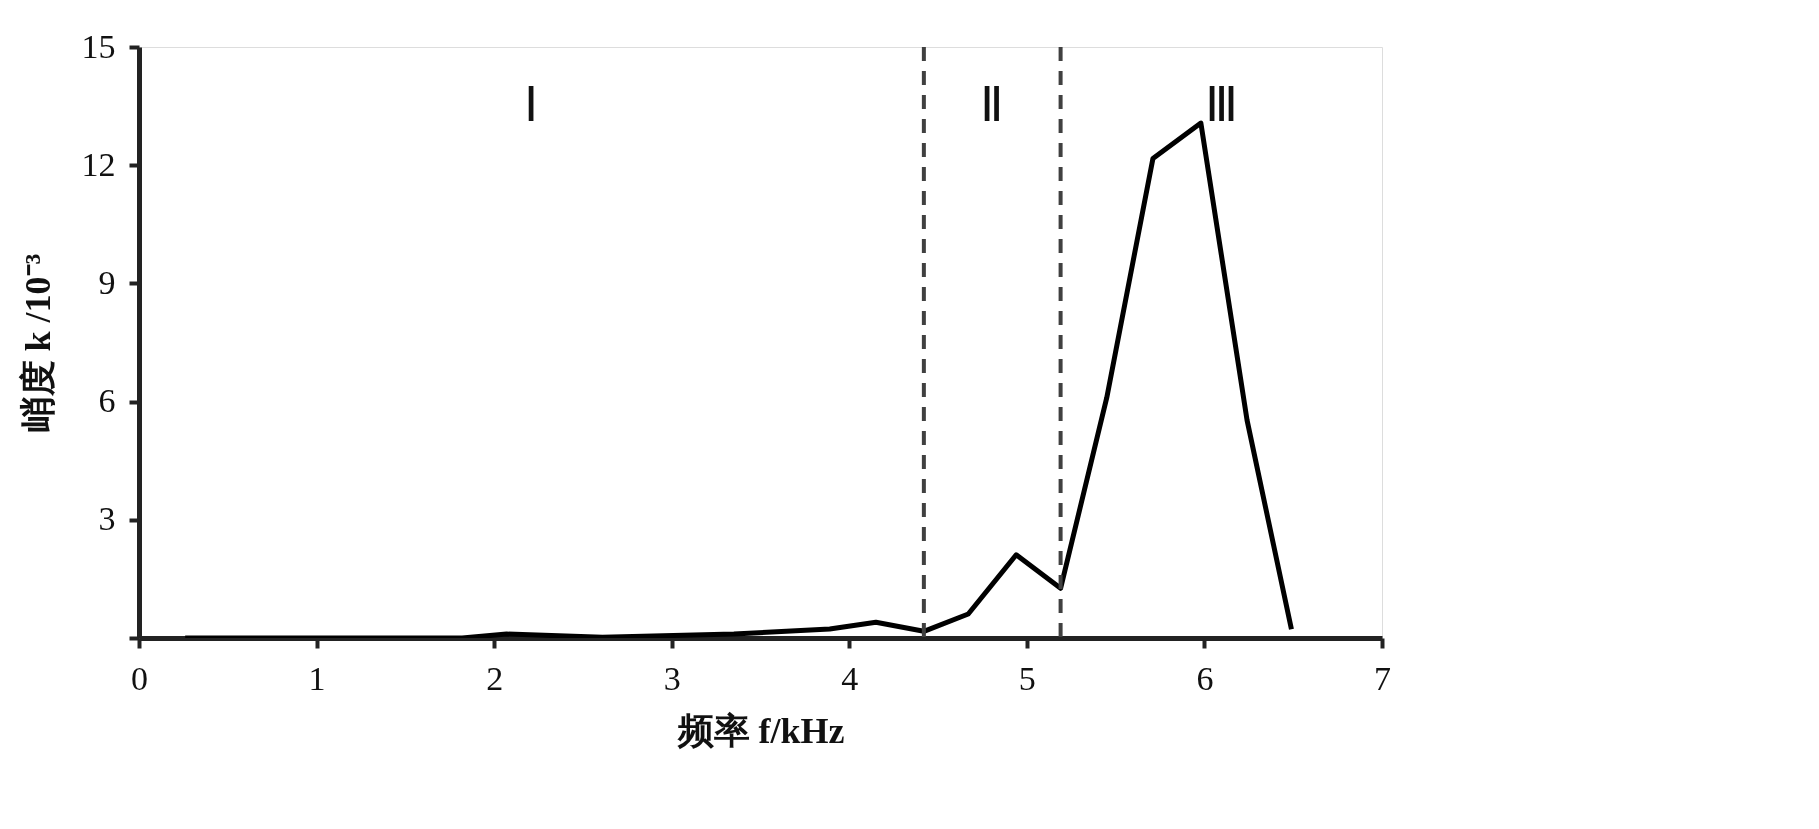 The image size is (1819, 829). What do you see at coordinates (1382, 678) in the screenshot?
I see `x-tick-label: 7` at bounding box center [1382, 678].